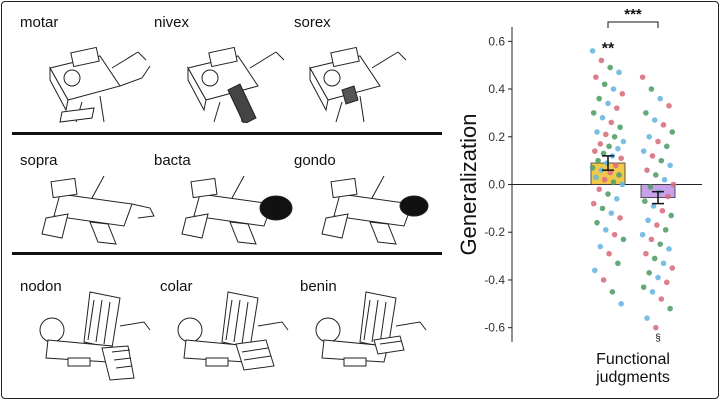  I want to click on y-axis-label: Generalization, so click(468, 185).